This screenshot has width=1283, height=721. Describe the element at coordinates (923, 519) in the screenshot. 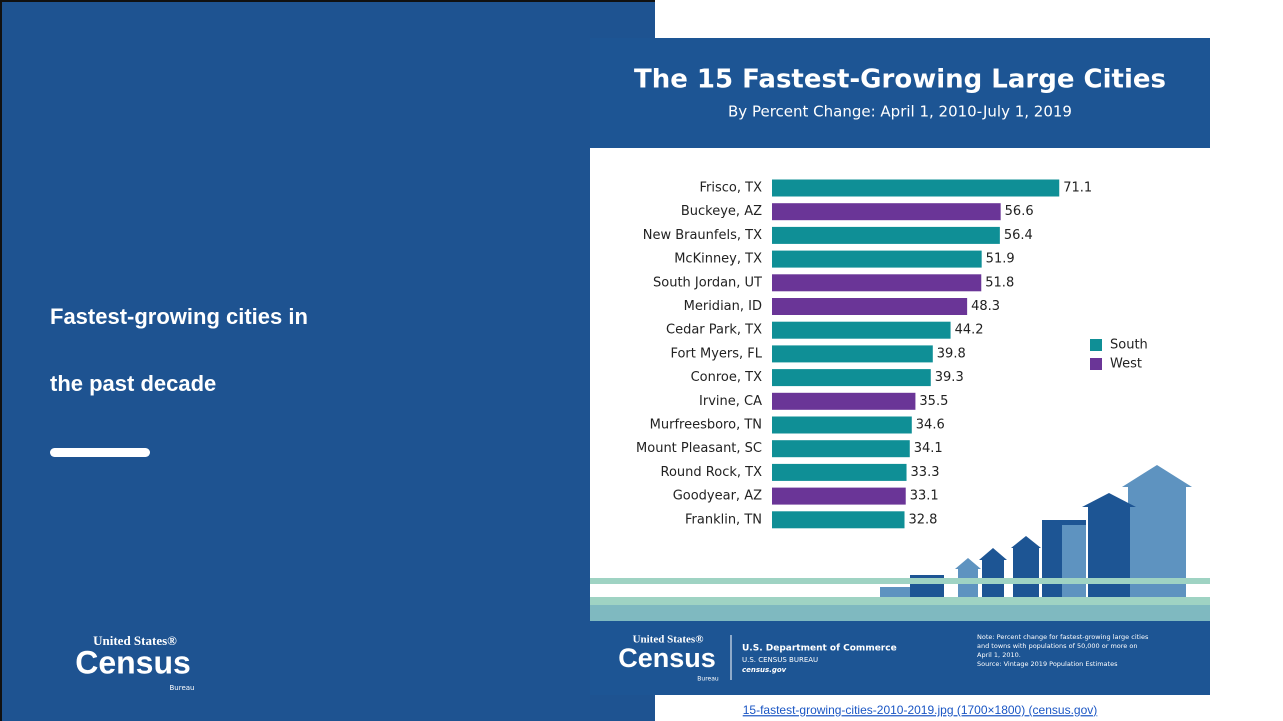

I see `value-label: 32.8` at that location.